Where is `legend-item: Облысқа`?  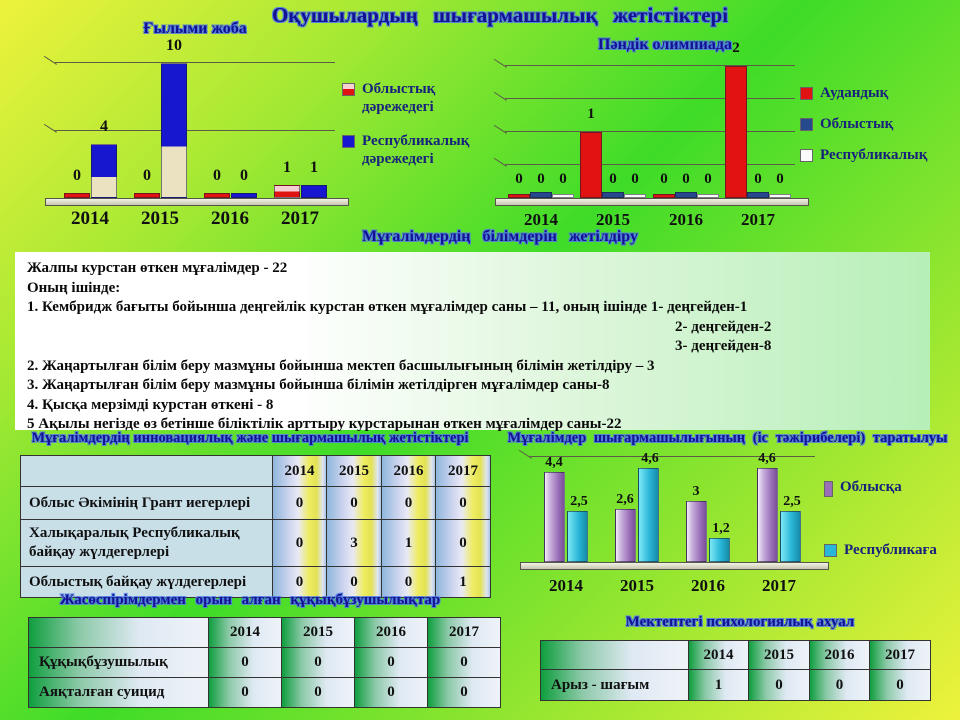 legend-item: Облысқа is located at coordinates (889, 487).